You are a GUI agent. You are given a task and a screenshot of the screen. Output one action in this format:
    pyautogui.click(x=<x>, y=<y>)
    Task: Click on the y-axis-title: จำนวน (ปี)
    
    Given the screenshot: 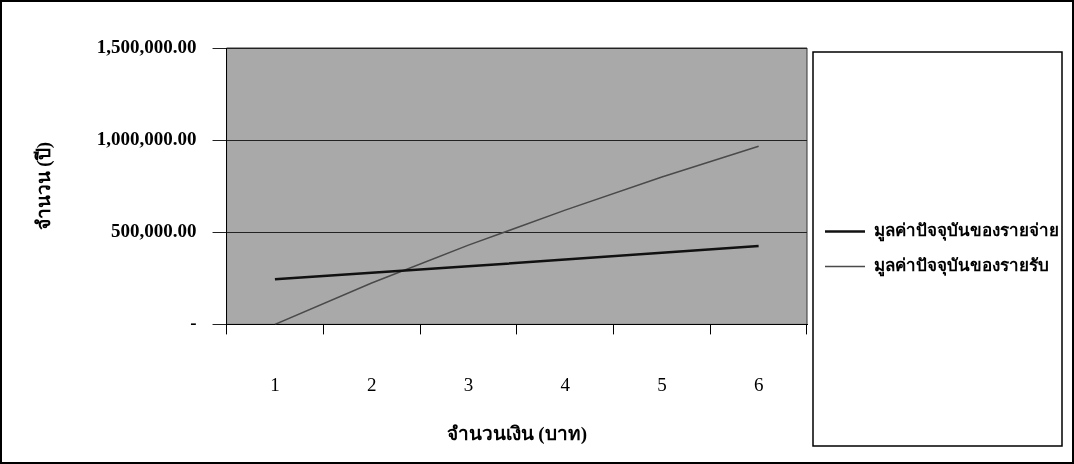 What is the action you would take?
    pyautogui.click(x=44, y=186)
    